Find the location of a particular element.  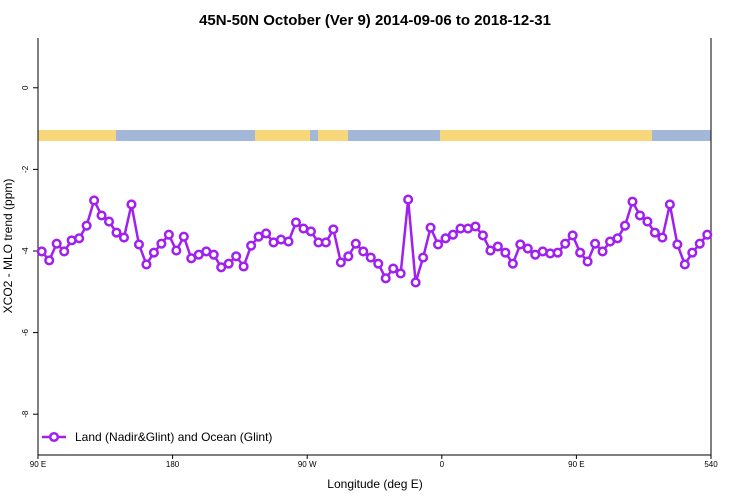

y-tick-label: -6 is located at coordinates (25, 332).